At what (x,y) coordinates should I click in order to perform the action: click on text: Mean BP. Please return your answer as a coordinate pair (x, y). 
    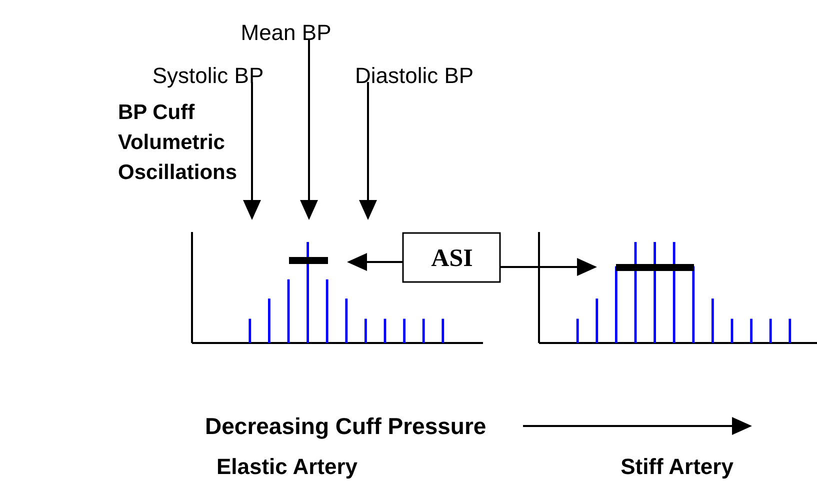
    Looking at the image, I should click on (286, 32).